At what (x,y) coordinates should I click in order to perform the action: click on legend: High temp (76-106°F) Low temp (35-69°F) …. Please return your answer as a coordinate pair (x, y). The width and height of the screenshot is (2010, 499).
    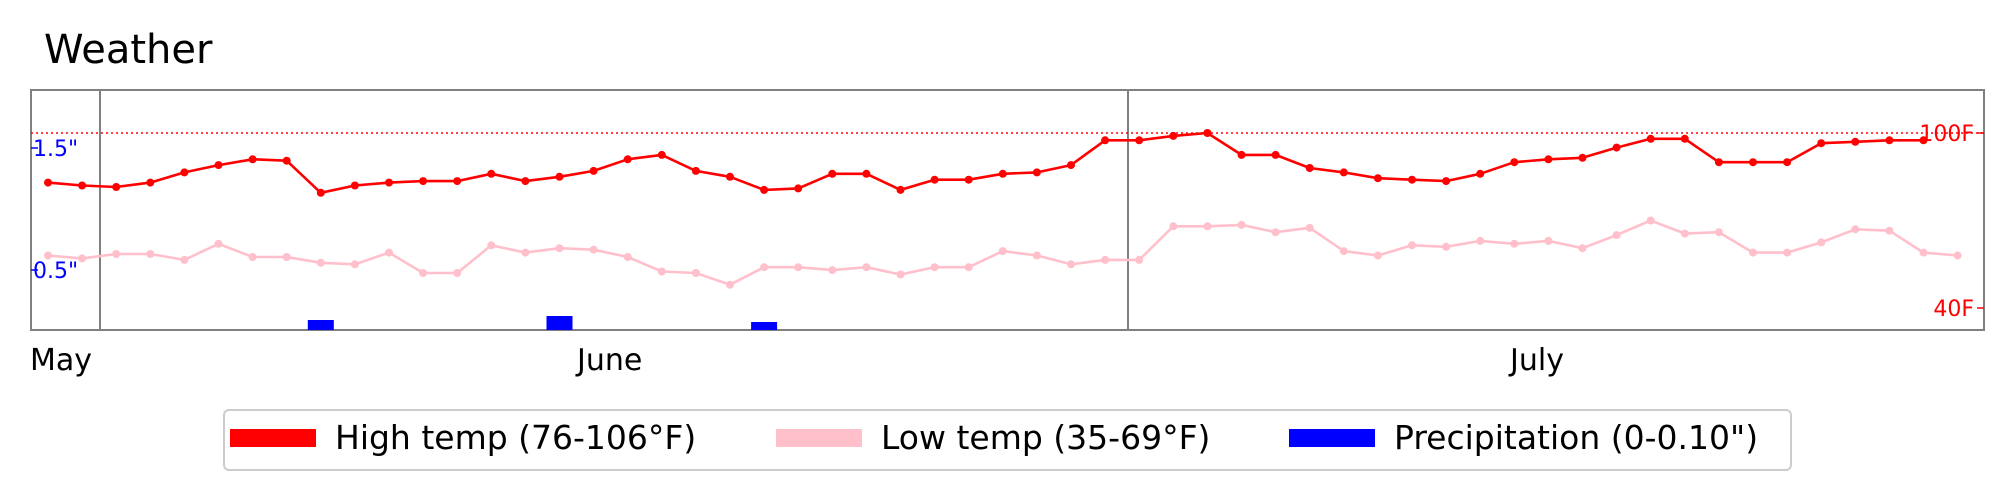
    Looking at the image, I should click on (1007, 440).